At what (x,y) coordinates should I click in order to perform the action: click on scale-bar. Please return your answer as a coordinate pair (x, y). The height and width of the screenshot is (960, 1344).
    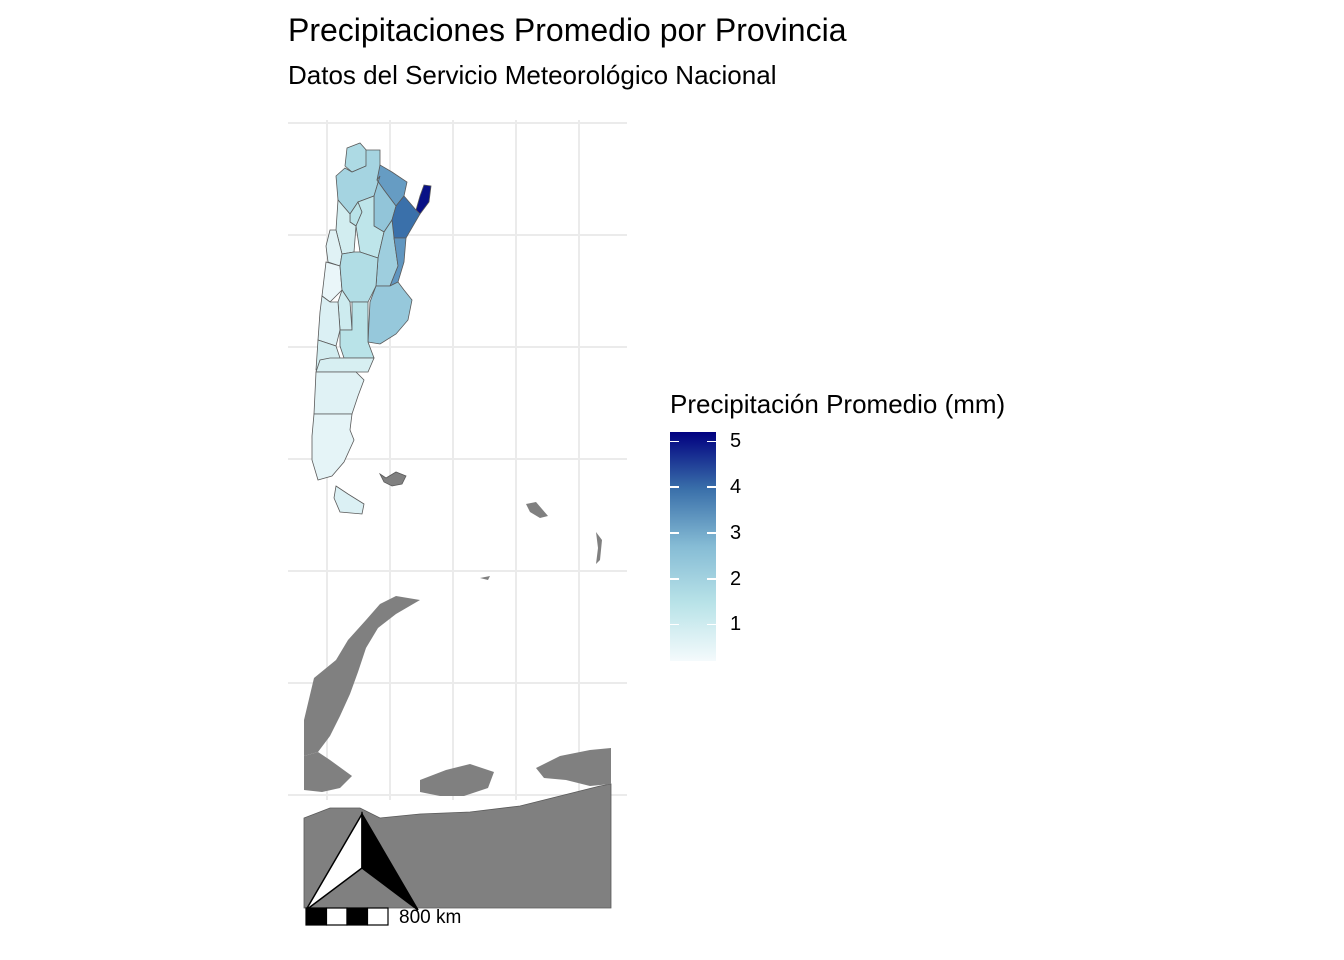
    Looking at the image, I should click on (347, 916).